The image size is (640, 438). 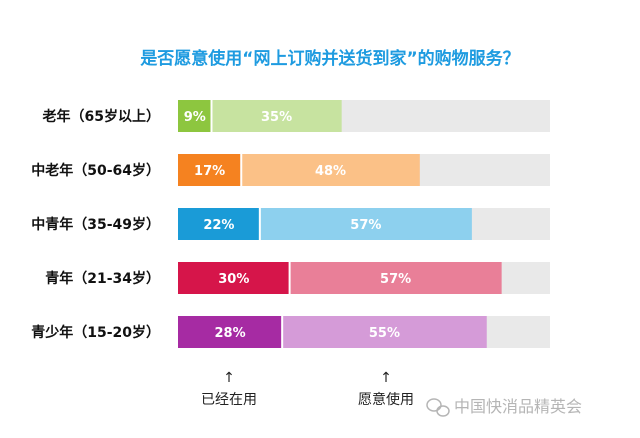 What do you see at coordinates (518, 406) in the screenshot?
I see `watermark-text: 中国快消品精英会` at bounding box center [518, 406].